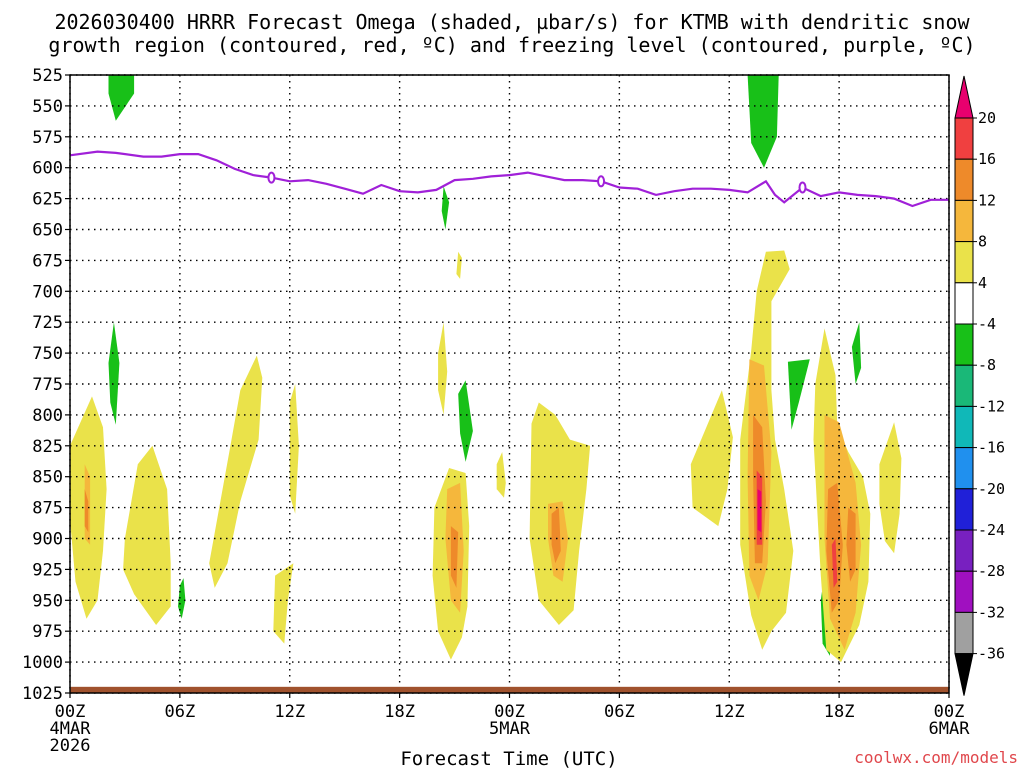 This screenshot has width=1024, height=768. I want to click on x-tick-label-3: 18Z, so click(399, 712).